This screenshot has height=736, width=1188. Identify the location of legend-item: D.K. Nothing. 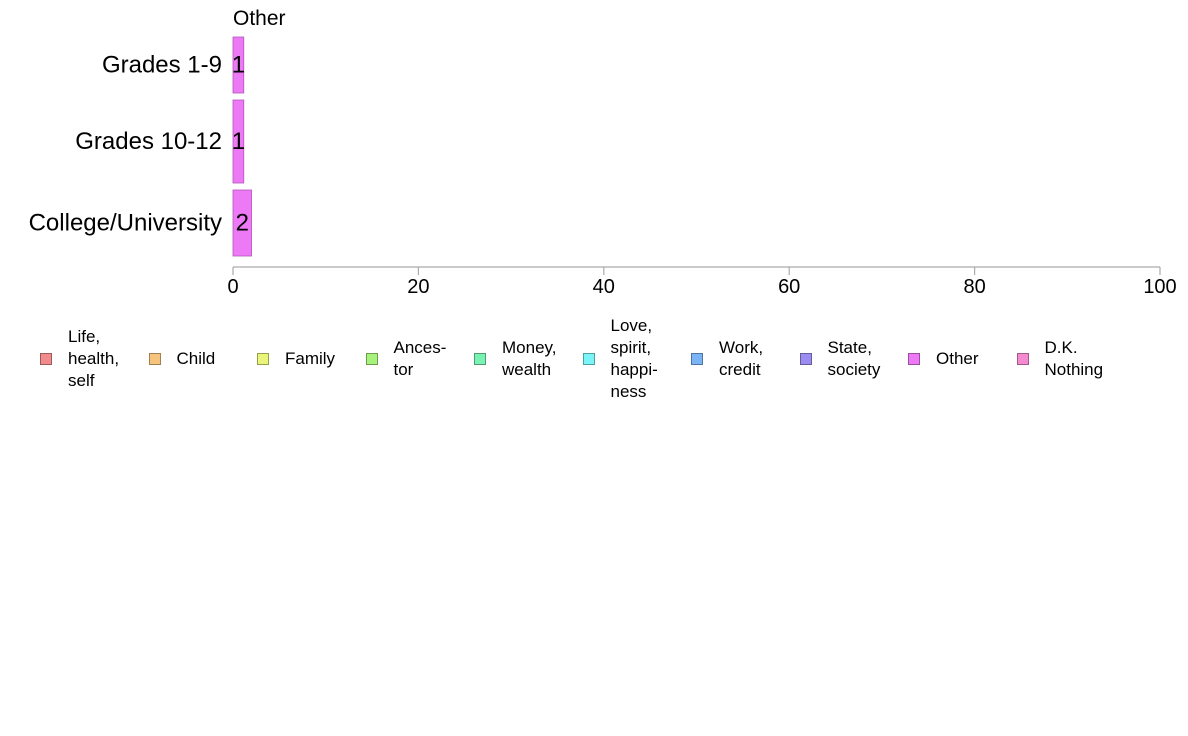
(1060, 359).